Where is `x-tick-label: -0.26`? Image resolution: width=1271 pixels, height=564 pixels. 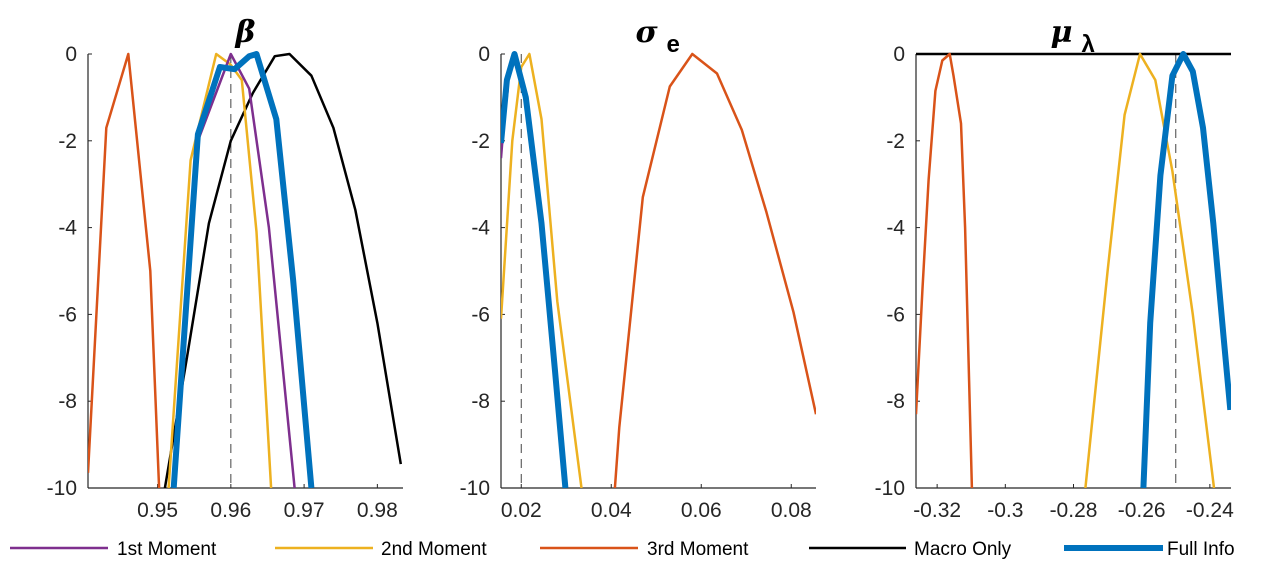
x-tick-label: -0.26 is located at coordinates (1142, 510).